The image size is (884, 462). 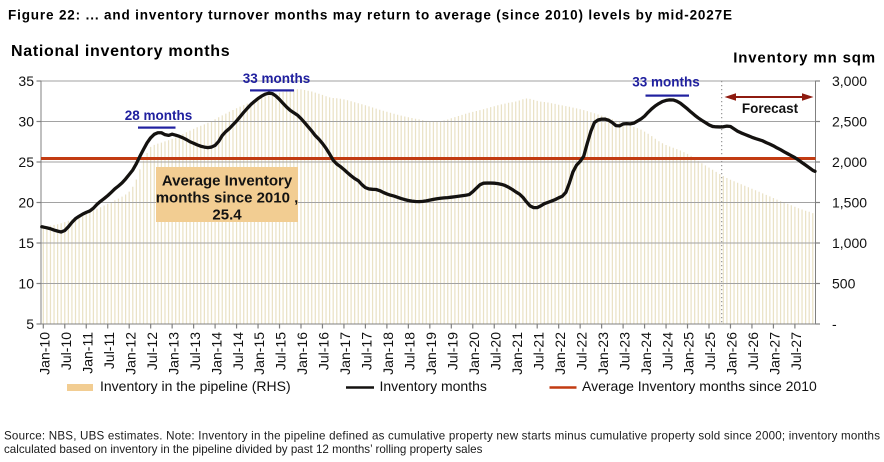 What do you see at coordinates (581, 351) in the screenshot?
I see `svg-text: Jul-22` at bounding box center [581, 351].